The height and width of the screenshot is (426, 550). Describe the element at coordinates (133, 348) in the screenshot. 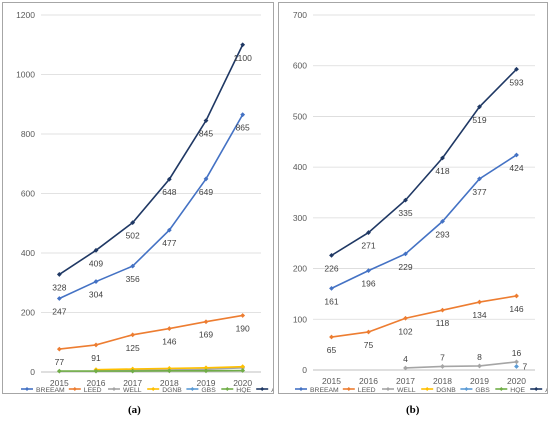

I see `data-label: 125` at that location.